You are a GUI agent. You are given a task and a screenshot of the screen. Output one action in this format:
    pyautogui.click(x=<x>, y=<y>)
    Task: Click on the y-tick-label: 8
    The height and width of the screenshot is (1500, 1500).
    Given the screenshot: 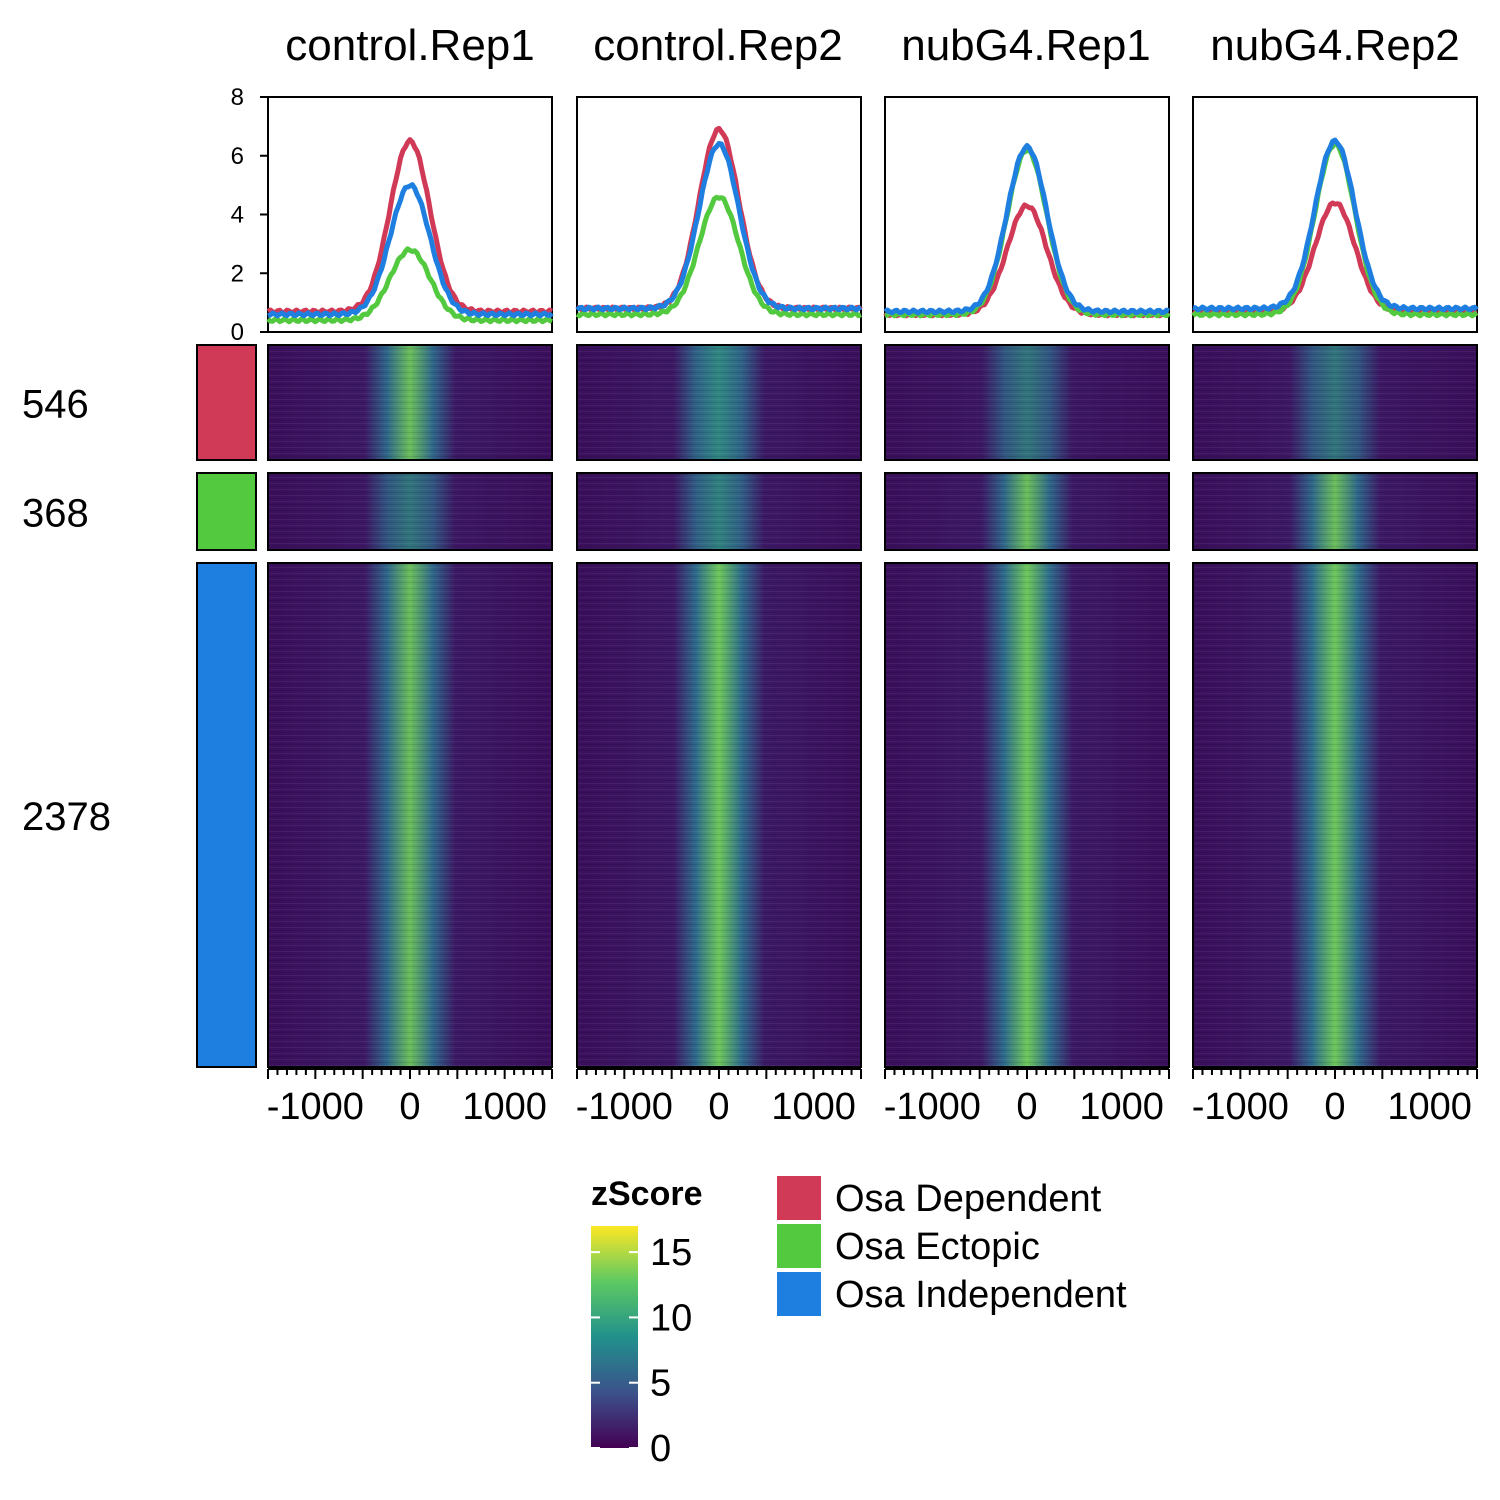 What is the action you would take?
    pyautogui.click(x=237, y=97)
    